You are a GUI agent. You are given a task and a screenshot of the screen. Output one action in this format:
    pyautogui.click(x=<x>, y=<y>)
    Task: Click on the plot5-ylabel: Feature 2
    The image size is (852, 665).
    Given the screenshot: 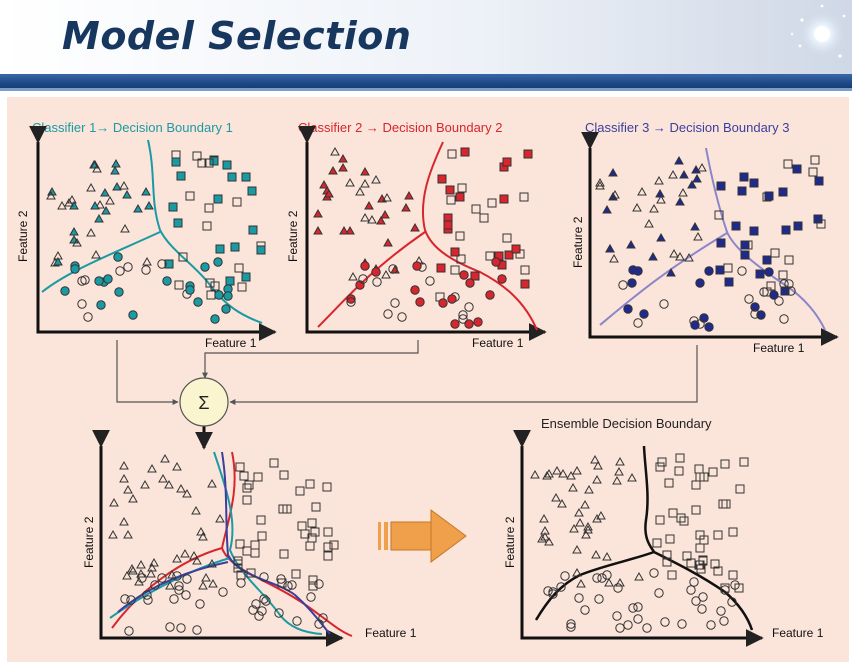 What is the action you would take?
    pyautogui.click(x=510, y=542)
    